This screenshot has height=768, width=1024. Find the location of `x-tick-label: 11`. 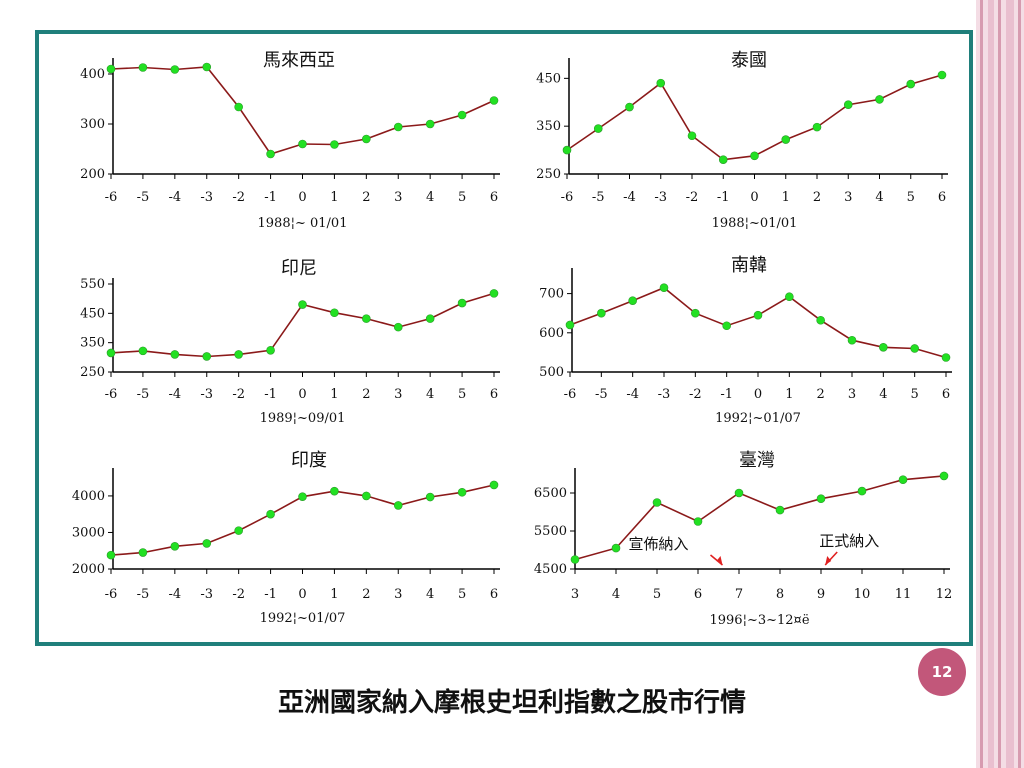

x-tick-label: 11 is located at coordinates (903, 594).